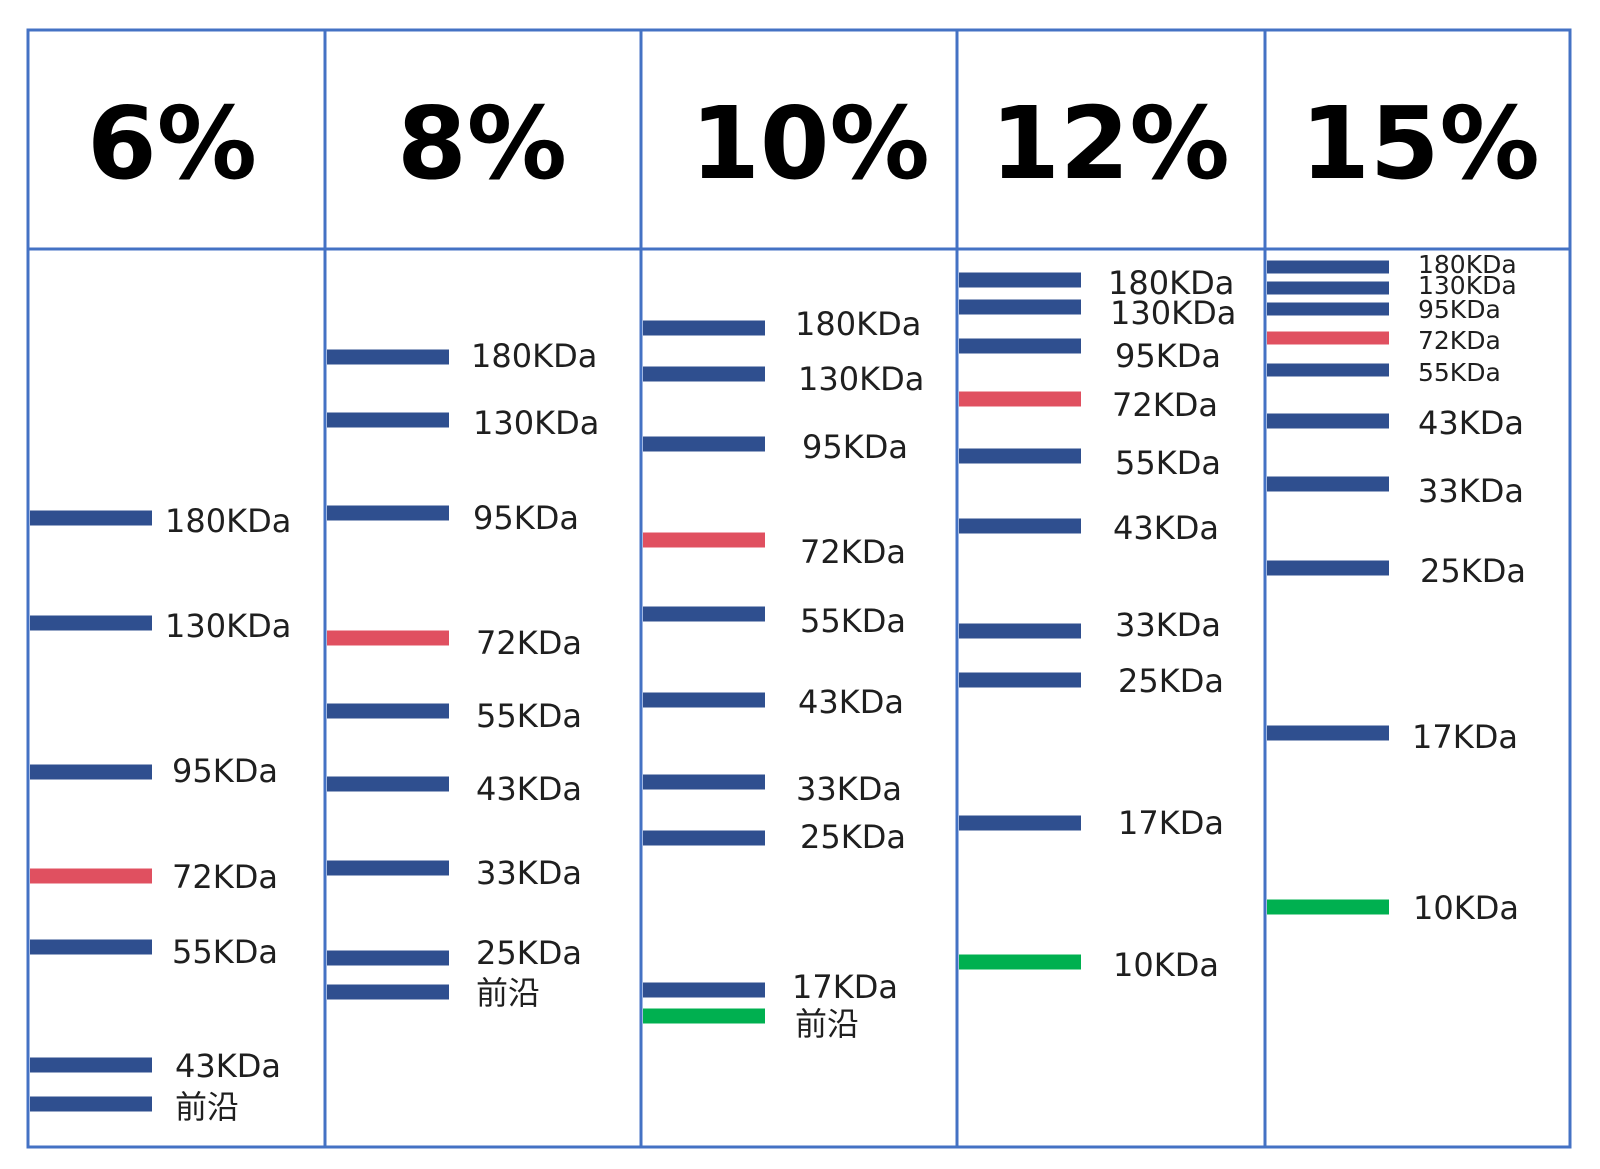 The width and height of the screenshot is (1600, 1169). Describe the element at coordinates (482, 143) in the screenshot. I see `lane-header-2: 8%` at that location.